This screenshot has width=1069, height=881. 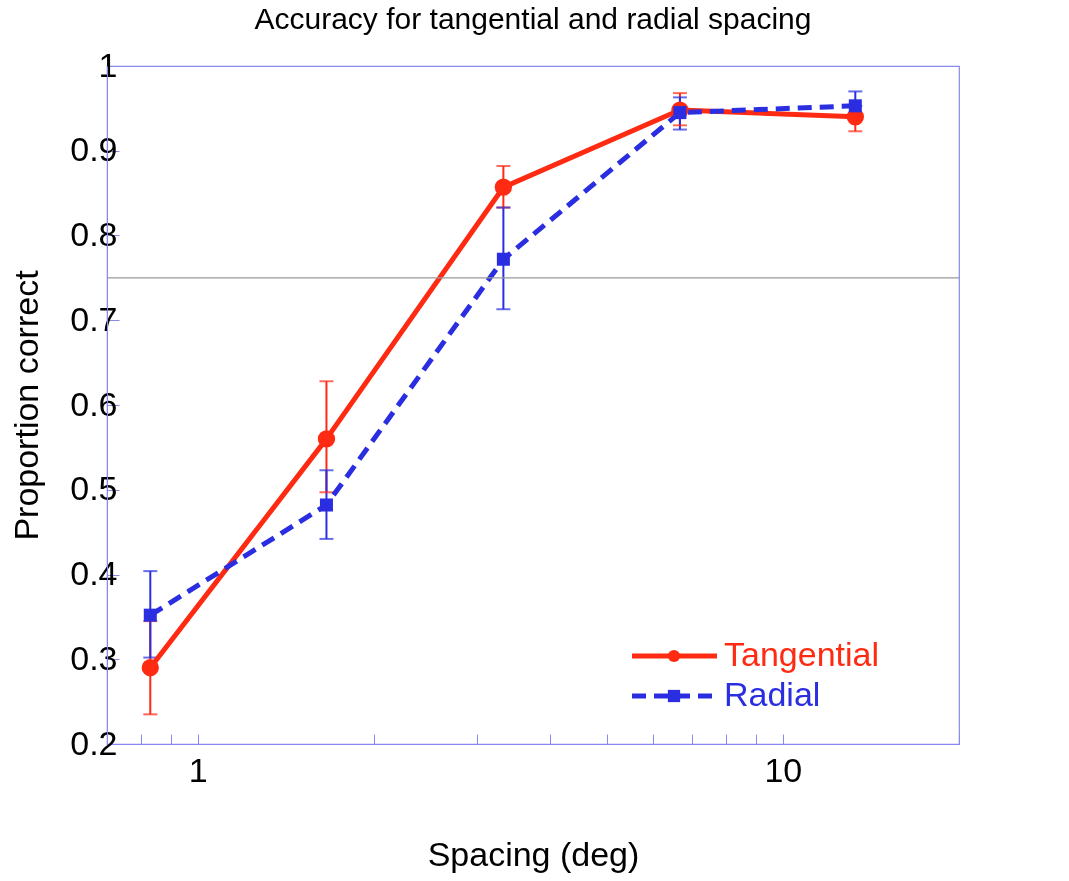 I want to click on y-axis-title: Proportion correct, so click(x=26, y=405).